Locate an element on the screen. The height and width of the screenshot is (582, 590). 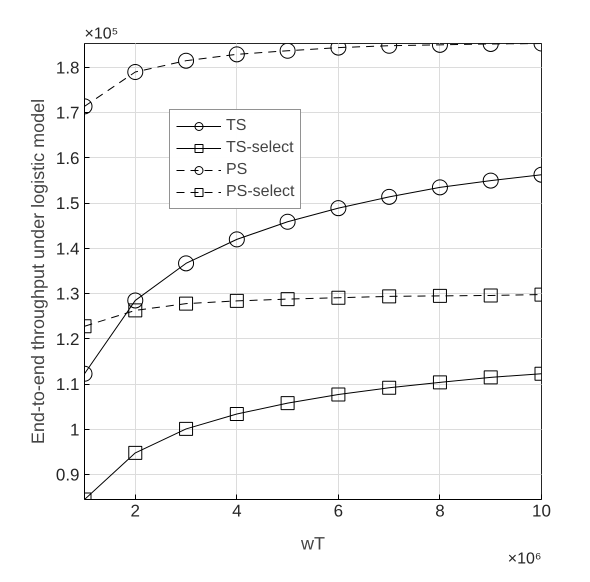
y-tick-label: 1.6 is located at coordinates (68, 158).